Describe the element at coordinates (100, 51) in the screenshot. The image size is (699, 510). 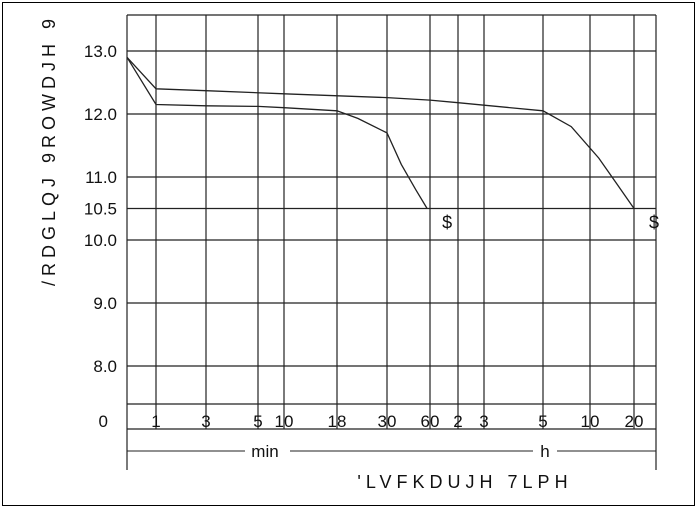
I see `y-tick-label: 13.0` at that location.